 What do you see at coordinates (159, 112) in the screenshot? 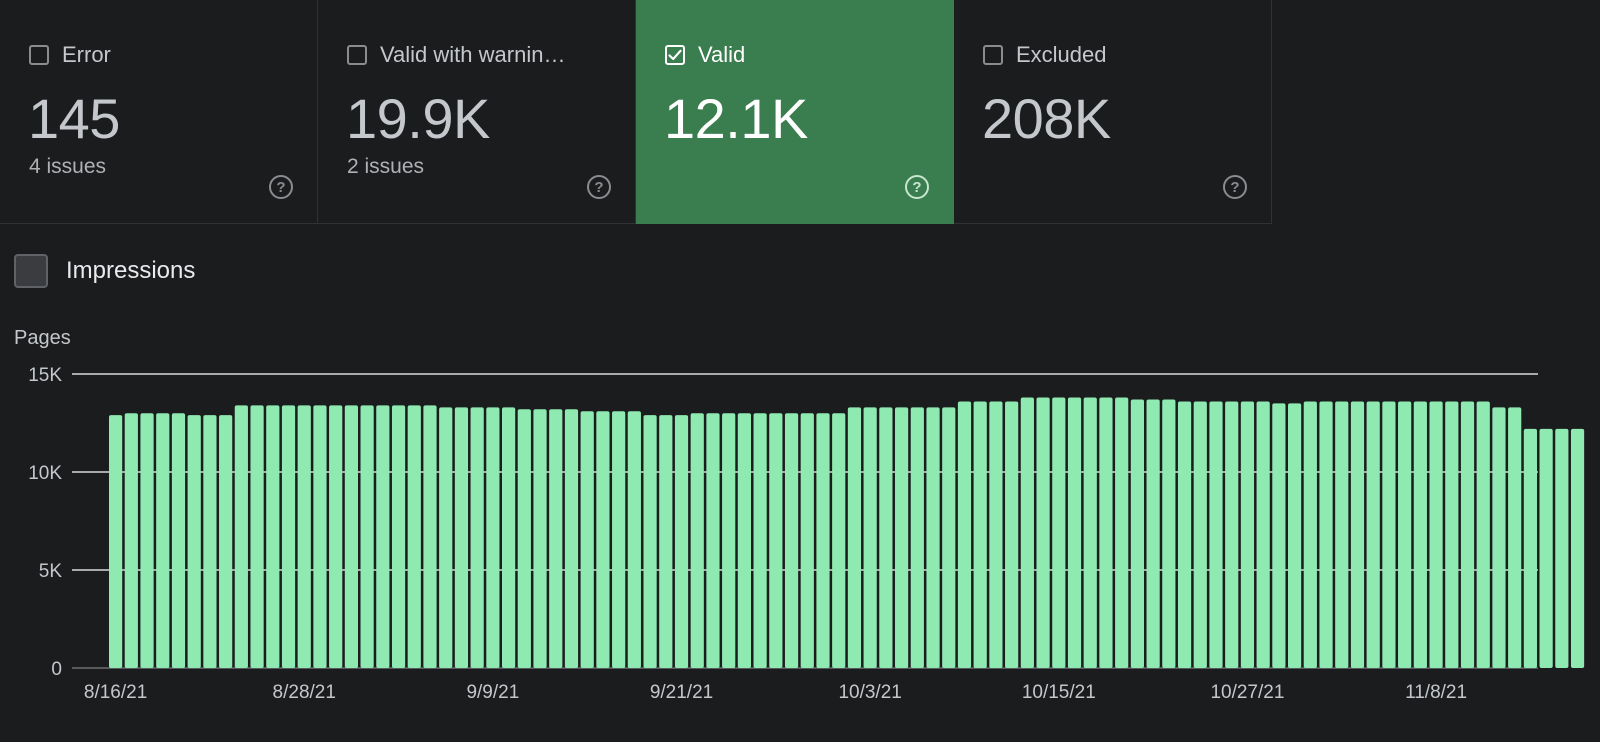
I see `error-card: Error 145 4 issues ?` at bounding box center [159, 112].